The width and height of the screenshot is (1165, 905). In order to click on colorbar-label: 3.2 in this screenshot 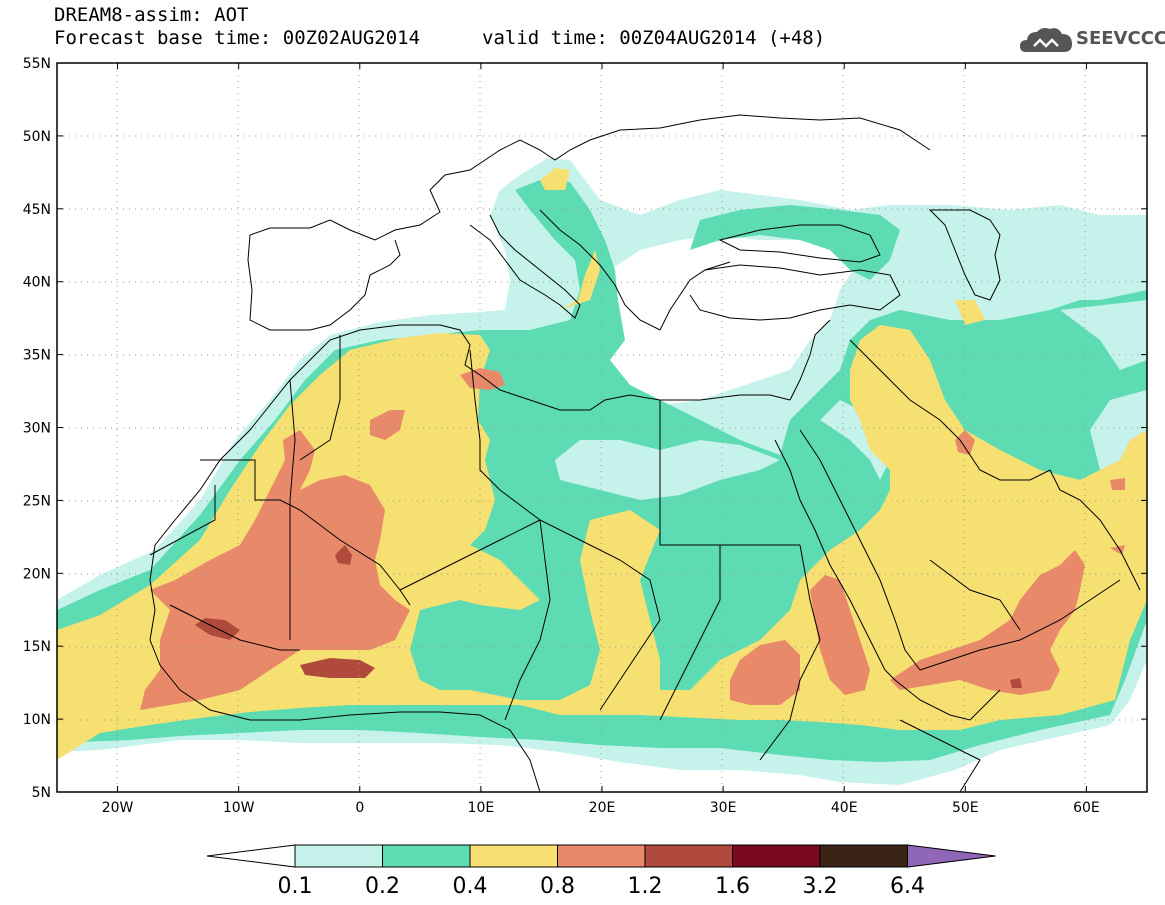, I will do `click(820, 886)`.